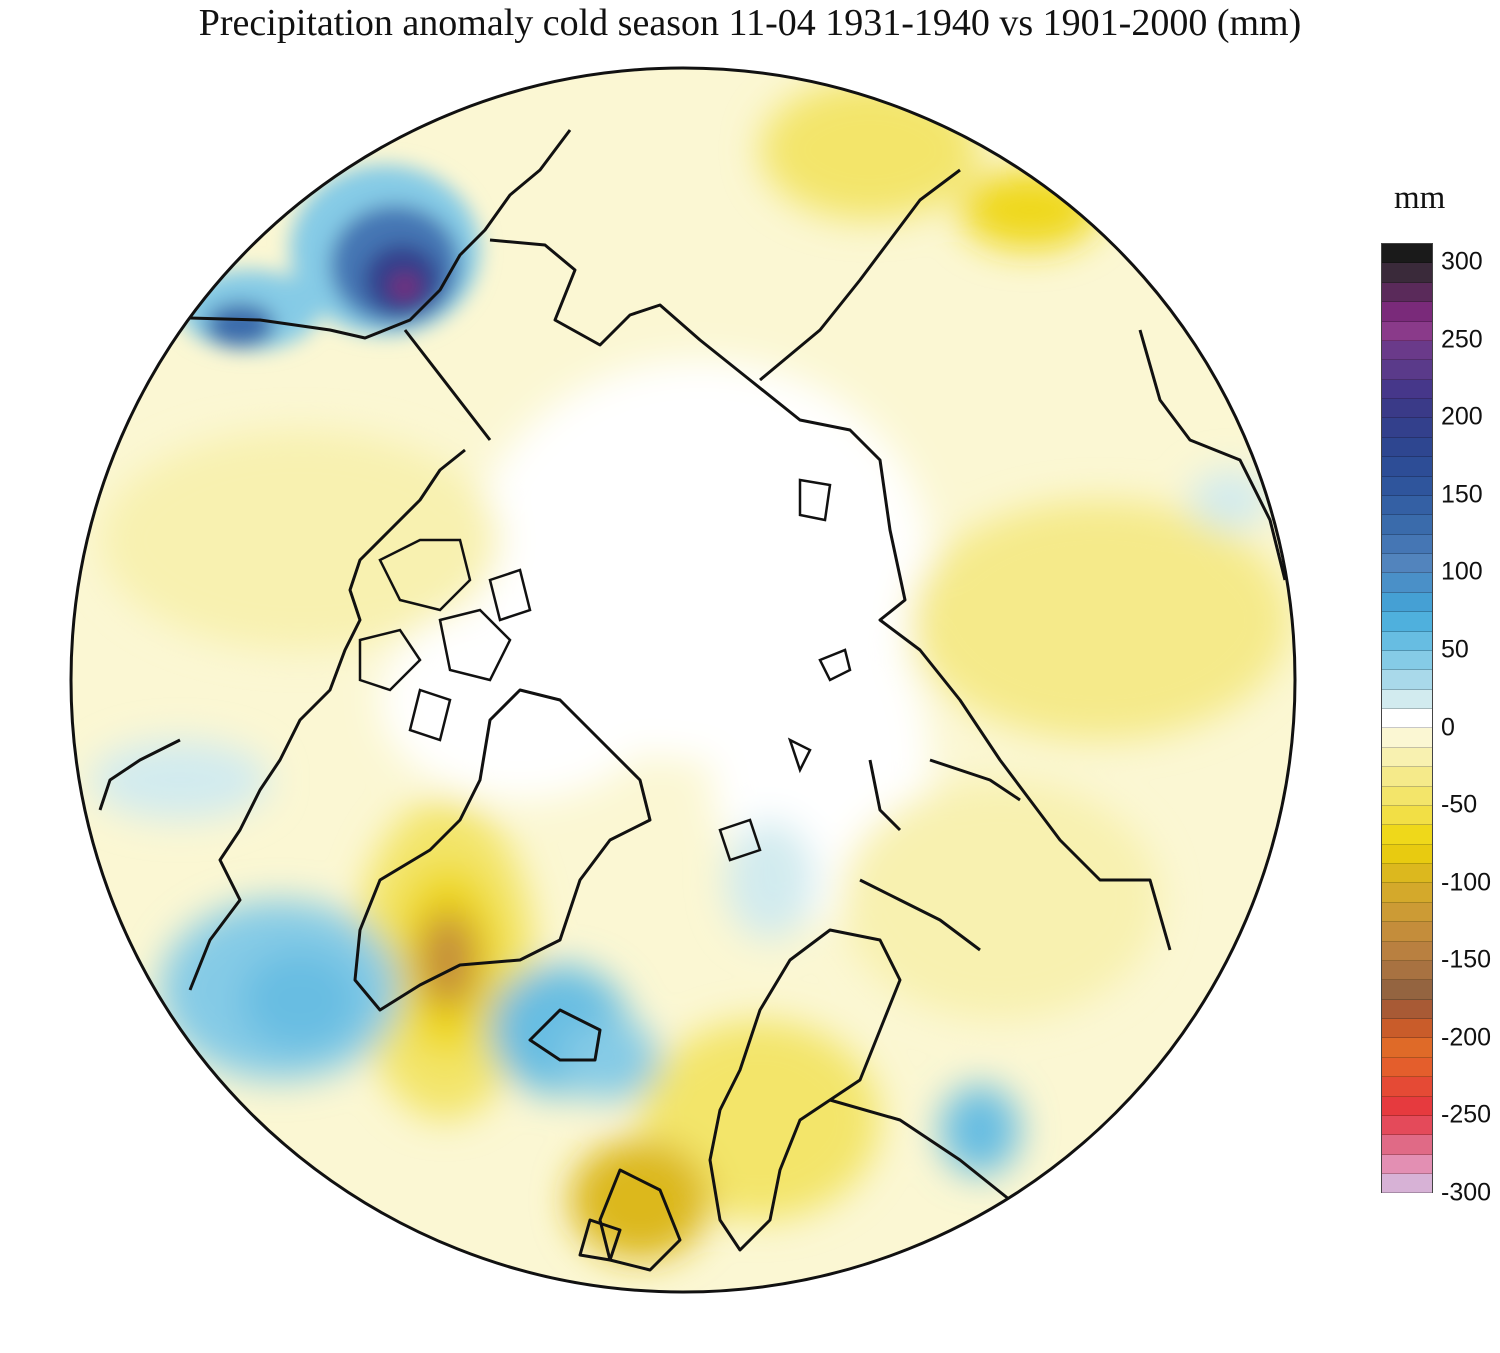 This screenshot has width=1500, height=1353. What do you see at coordinates (1459, 804) in the screenshot?
I see `color-scale-tick-label: -50` at bounding box center [1459, 804].